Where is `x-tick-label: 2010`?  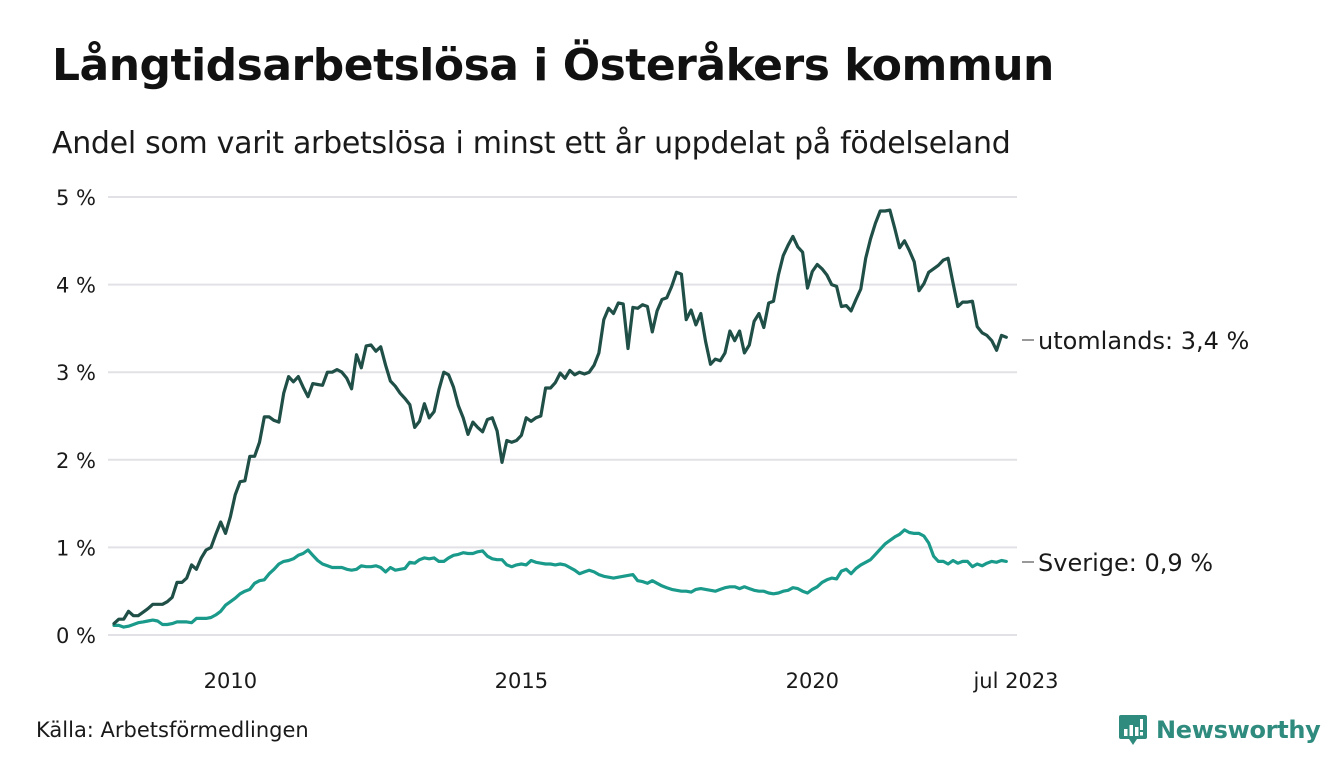 x-tick-label: 2010 is located at coordinates (230, 681).